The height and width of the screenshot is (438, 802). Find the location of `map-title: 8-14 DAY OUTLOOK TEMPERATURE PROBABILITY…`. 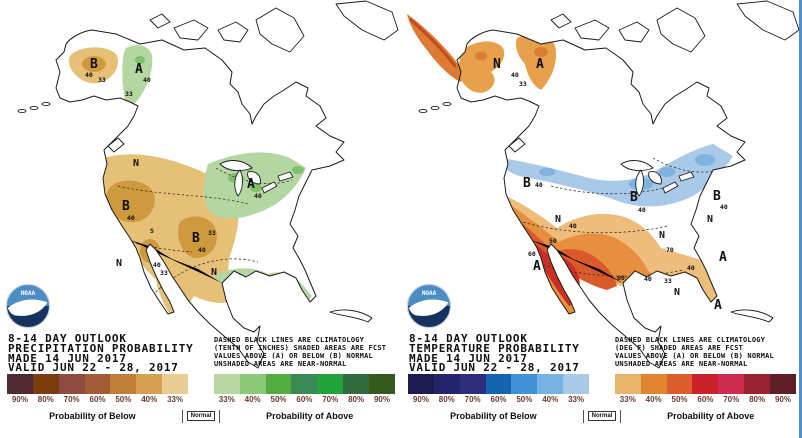

map-title: 8-14 DAY OUTLOOK TEMPERATURE PROBABILITY… is located at coordinates (494, 353).